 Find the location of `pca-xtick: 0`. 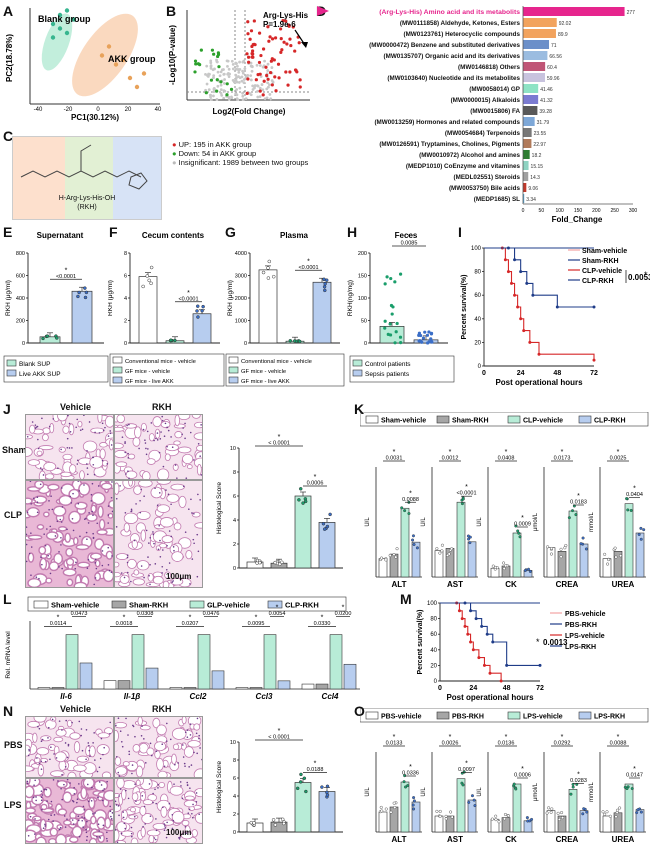

pca-xtick: 0 is located at coordinates (98, 110).